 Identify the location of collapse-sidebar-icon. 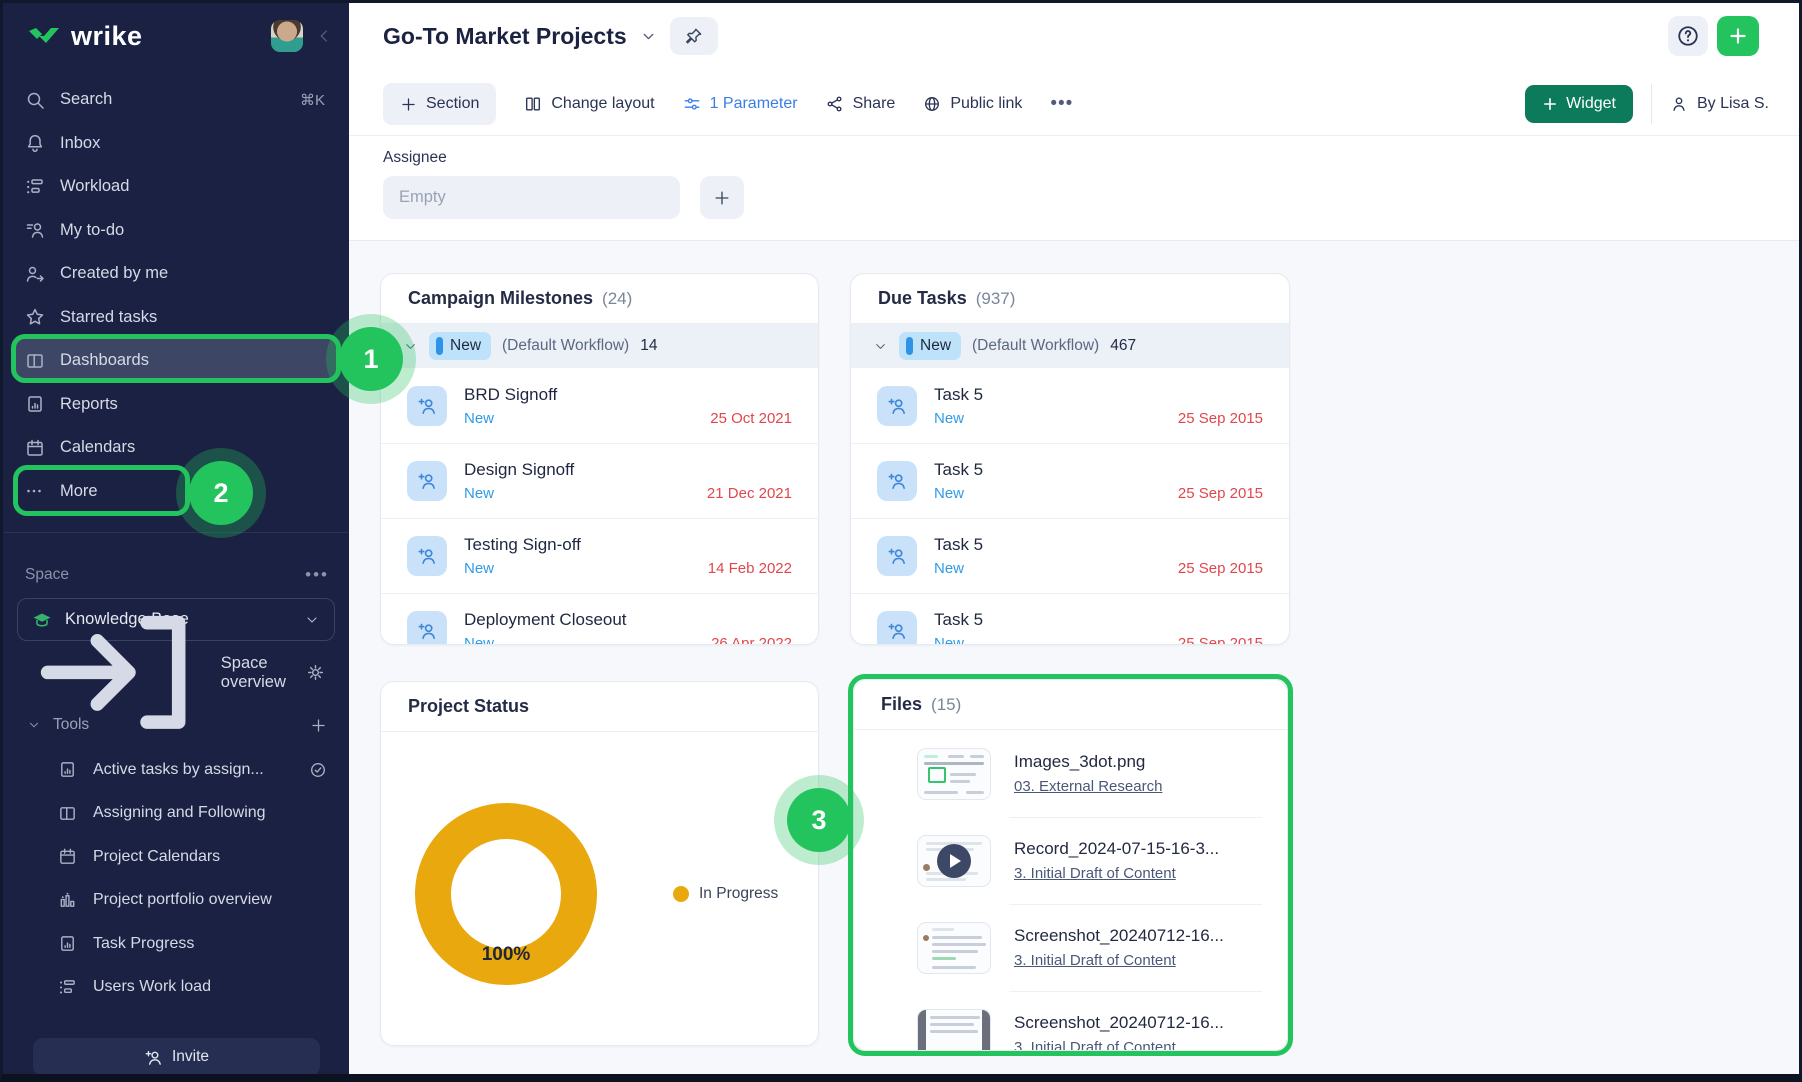
(324, 36).